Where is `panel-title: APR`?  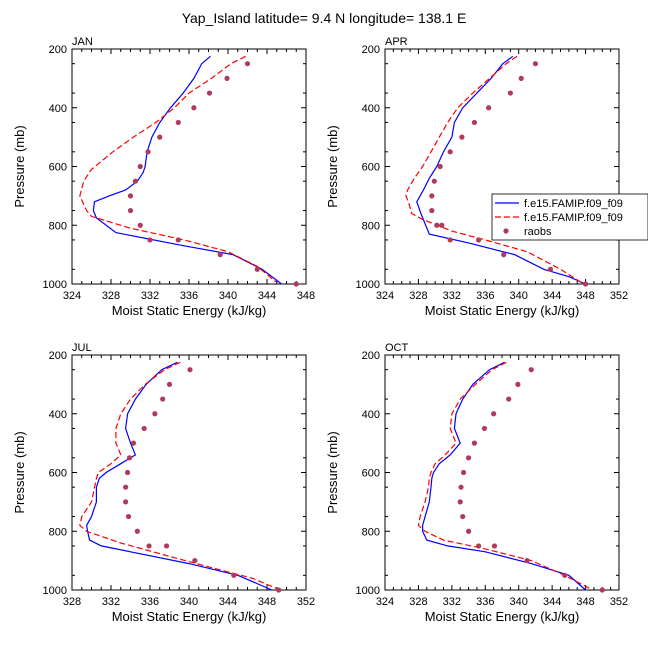
panel-title: APR is located at coordinates (396, 42).